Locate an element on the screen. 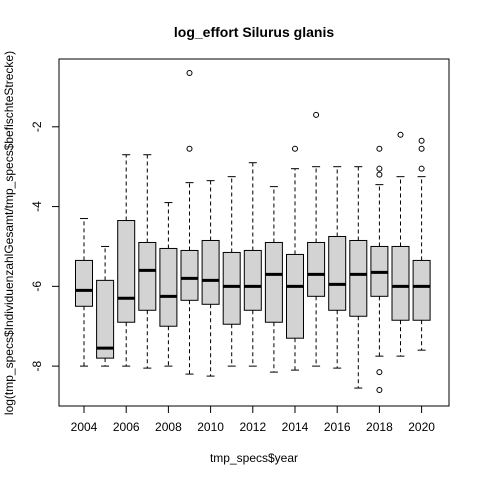 The height and width of the screenshot is (485, 480). box-2011 is located at coordinates (231, 271).